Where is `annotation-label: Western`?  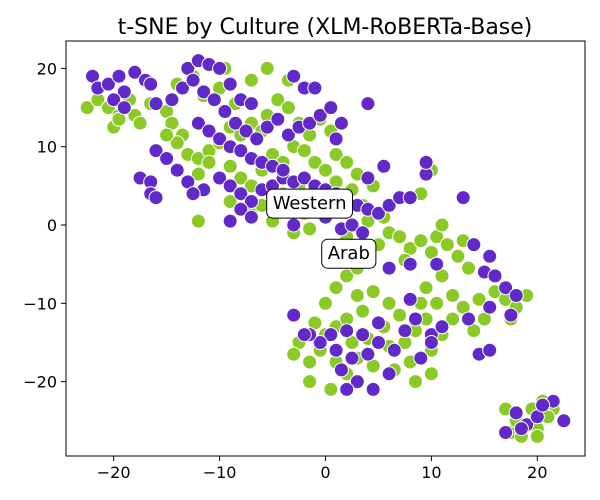
annotation-label: Western is located at coordinates (310, 203).